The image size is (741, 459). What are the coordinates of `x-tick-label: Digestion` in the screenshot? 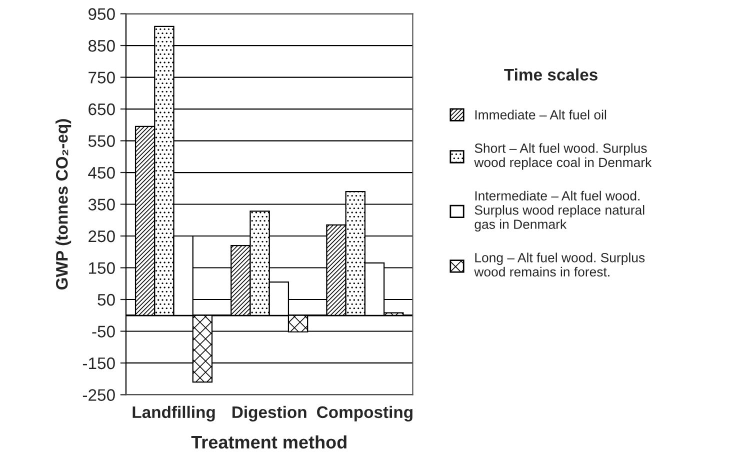 It's located at (269, 414).